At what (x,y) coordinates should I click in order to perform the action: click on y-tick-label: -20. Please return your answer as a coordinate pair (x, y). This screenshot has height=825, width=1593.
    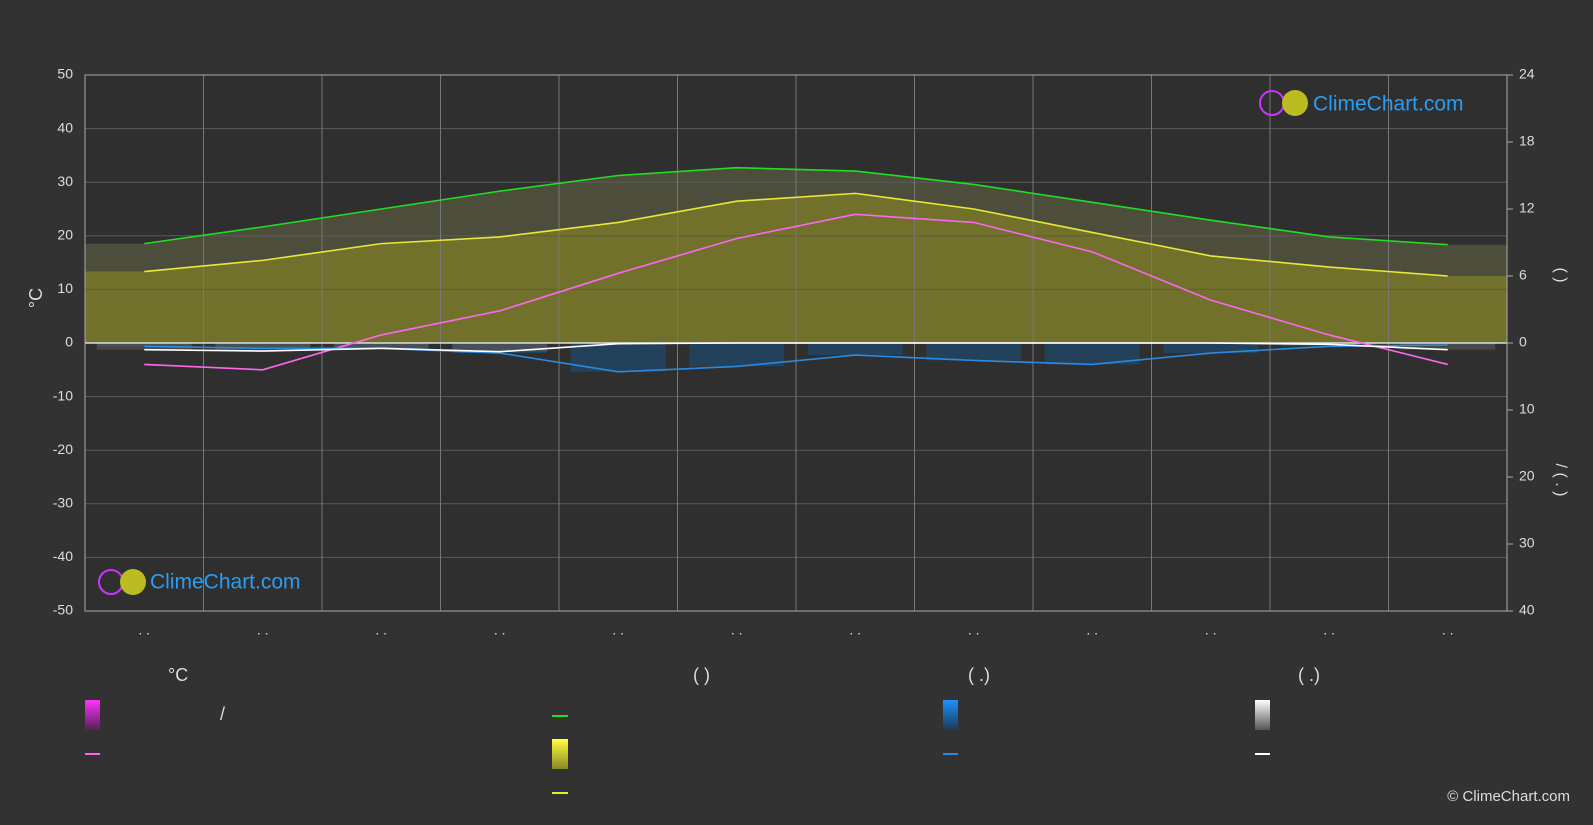
    Looking at the image, I should click on (63, 449).